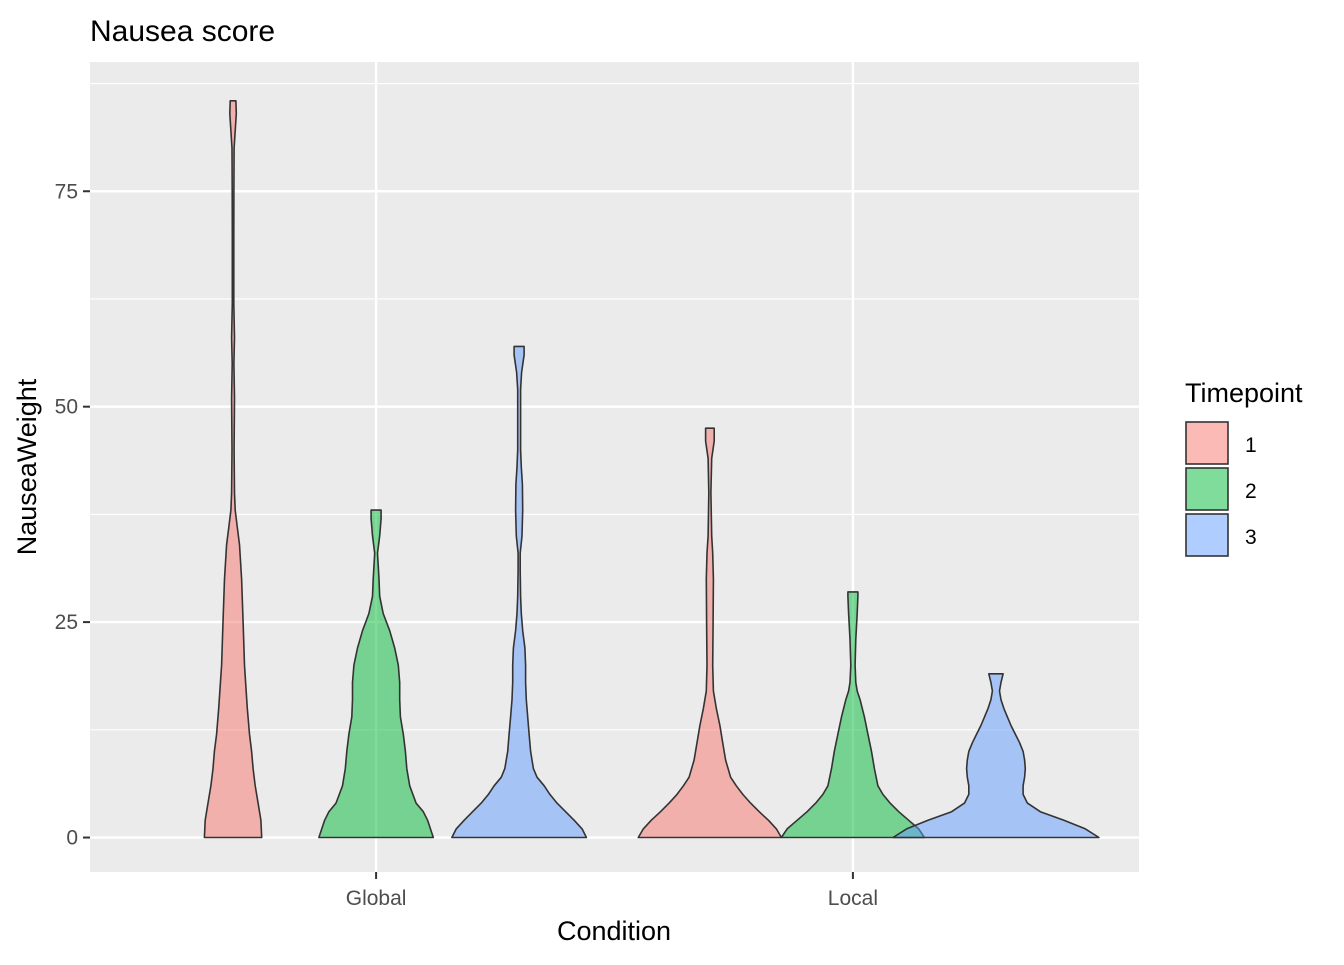 The height and width of the screenshot is (965, 1344). What do you see at coordinates (1244, 467) in the screenshot?
I see `legend: Timepoint 1 2 3` at bounding box center [1244, 467].